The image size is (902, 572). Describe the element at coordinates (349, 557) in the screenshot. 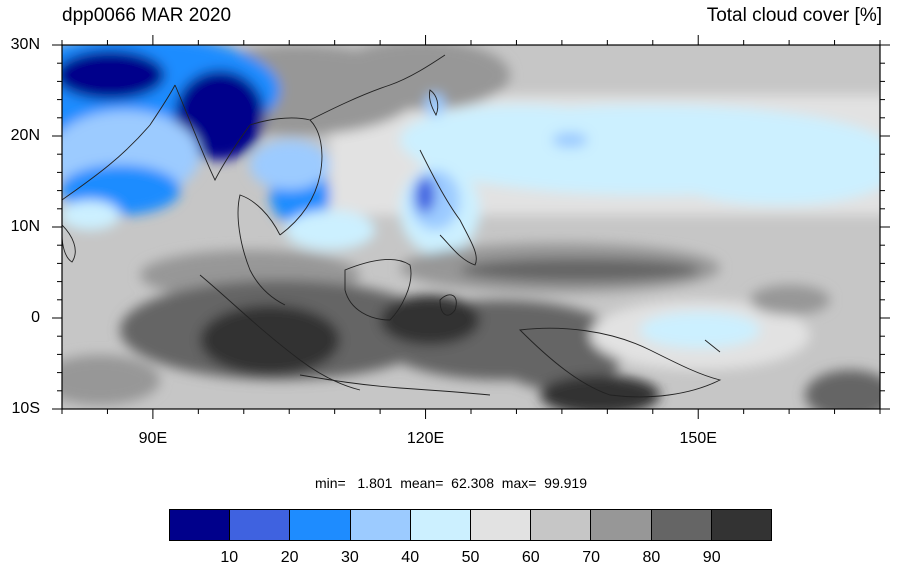

I see `colorbar-label: 30` at that location.